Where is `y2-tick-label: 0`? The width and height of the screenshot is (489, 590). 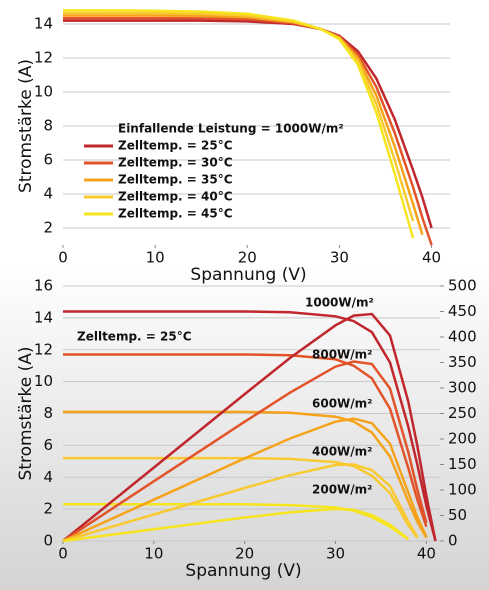 y2-tick-label: 0 is located at coordinates (453, 541).